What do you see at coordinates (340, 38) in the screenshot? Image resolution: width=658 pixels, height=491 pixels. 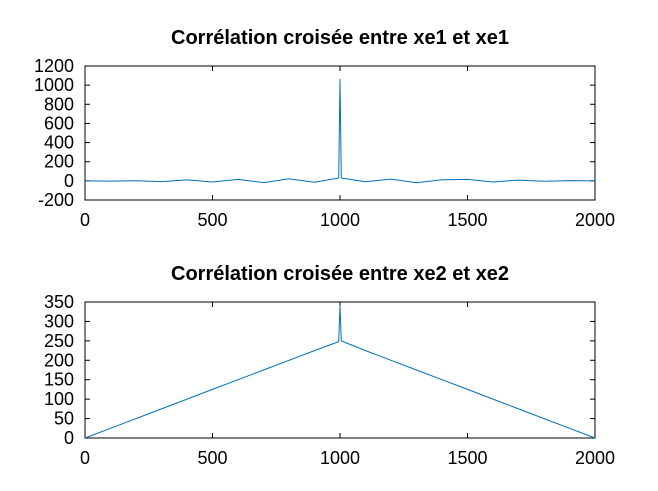 I see `chart-title-top: Corrélation croisée entre xe1 et xe1` at bounding box center [340, 38].